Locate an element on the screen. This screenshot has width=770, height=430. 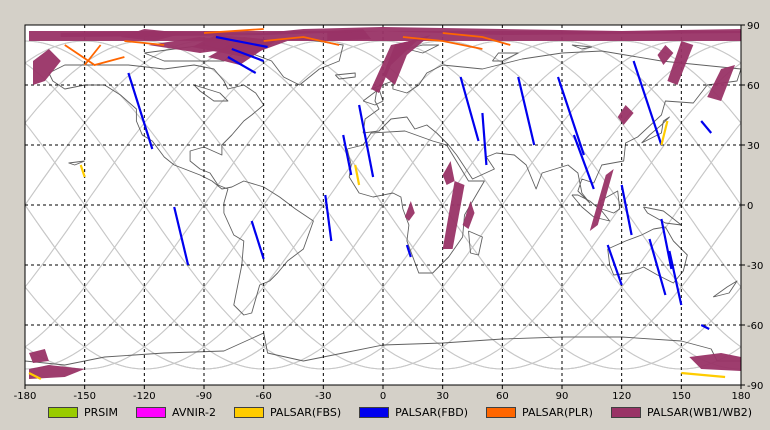
y-tick-label: 60 is located at coordinates (753, 86).